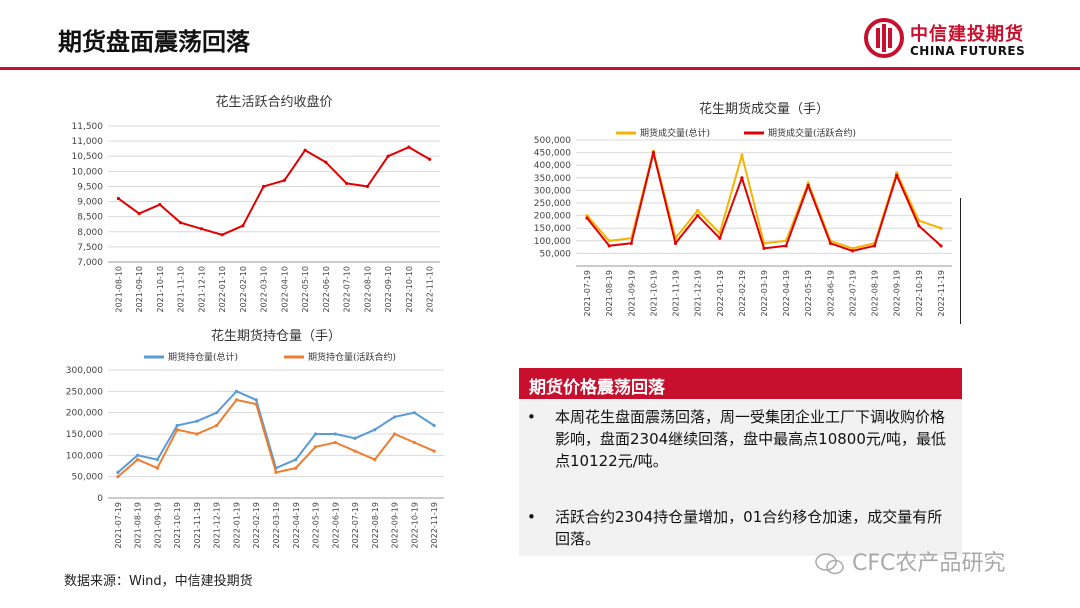  I want to click on x-tick-label: 2022-05-19, so click(808, 293).